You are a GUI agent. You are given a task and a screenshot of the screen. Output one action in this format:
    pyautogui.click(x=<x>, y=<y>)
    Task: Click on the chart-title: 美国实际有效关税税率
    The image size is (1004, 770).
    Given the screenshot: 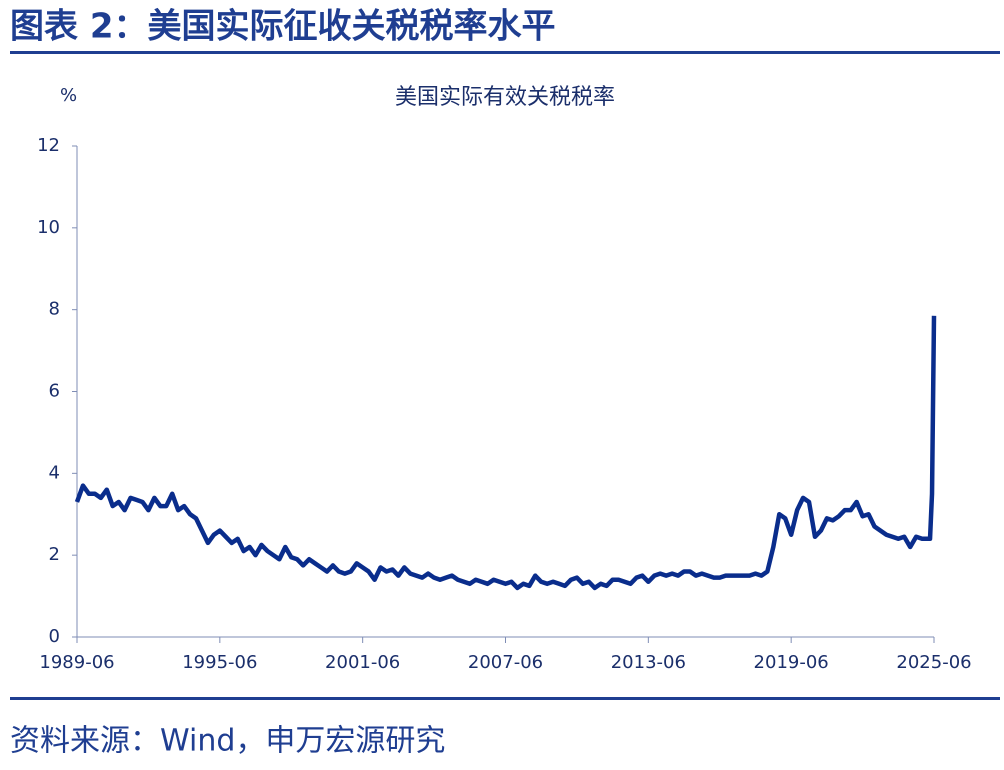 What is the action you would take?
    pyautogui.click(x=505, y=97)
    